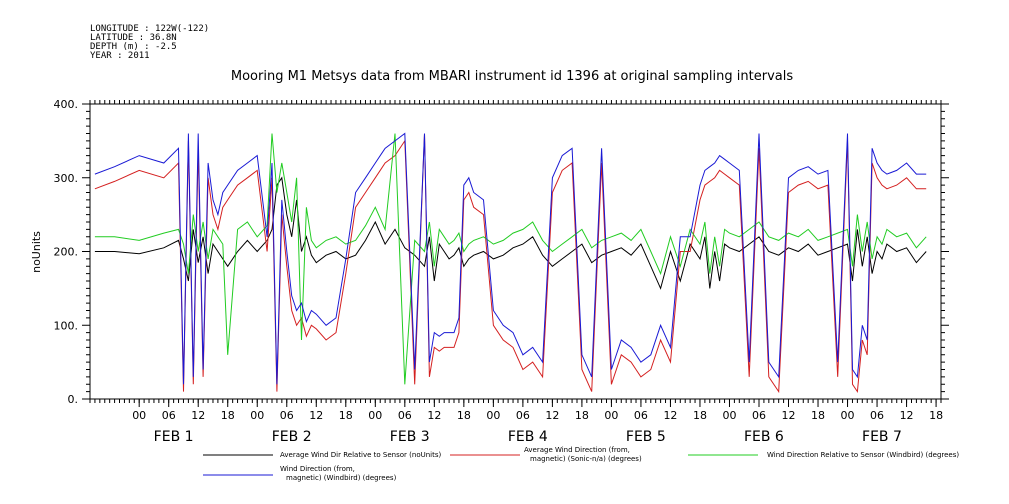 This screenshot has height=504, width=1009. I want to click on legend-label-line: Average Wind Direction (from,, so click(577, 450).